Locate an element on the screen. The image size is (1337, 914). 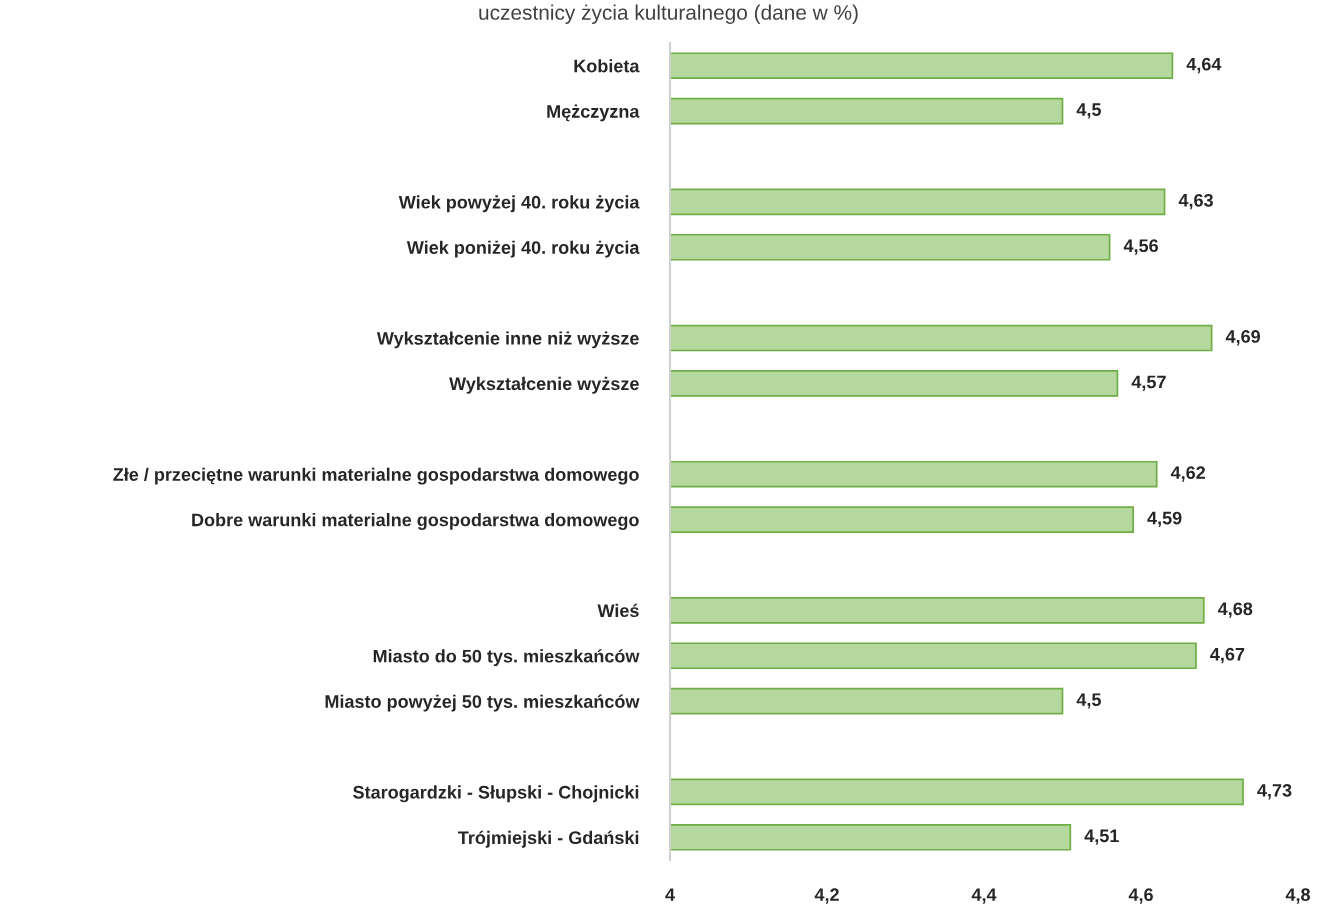
data-label: 4,68 is located at coordinates (1235, 610).